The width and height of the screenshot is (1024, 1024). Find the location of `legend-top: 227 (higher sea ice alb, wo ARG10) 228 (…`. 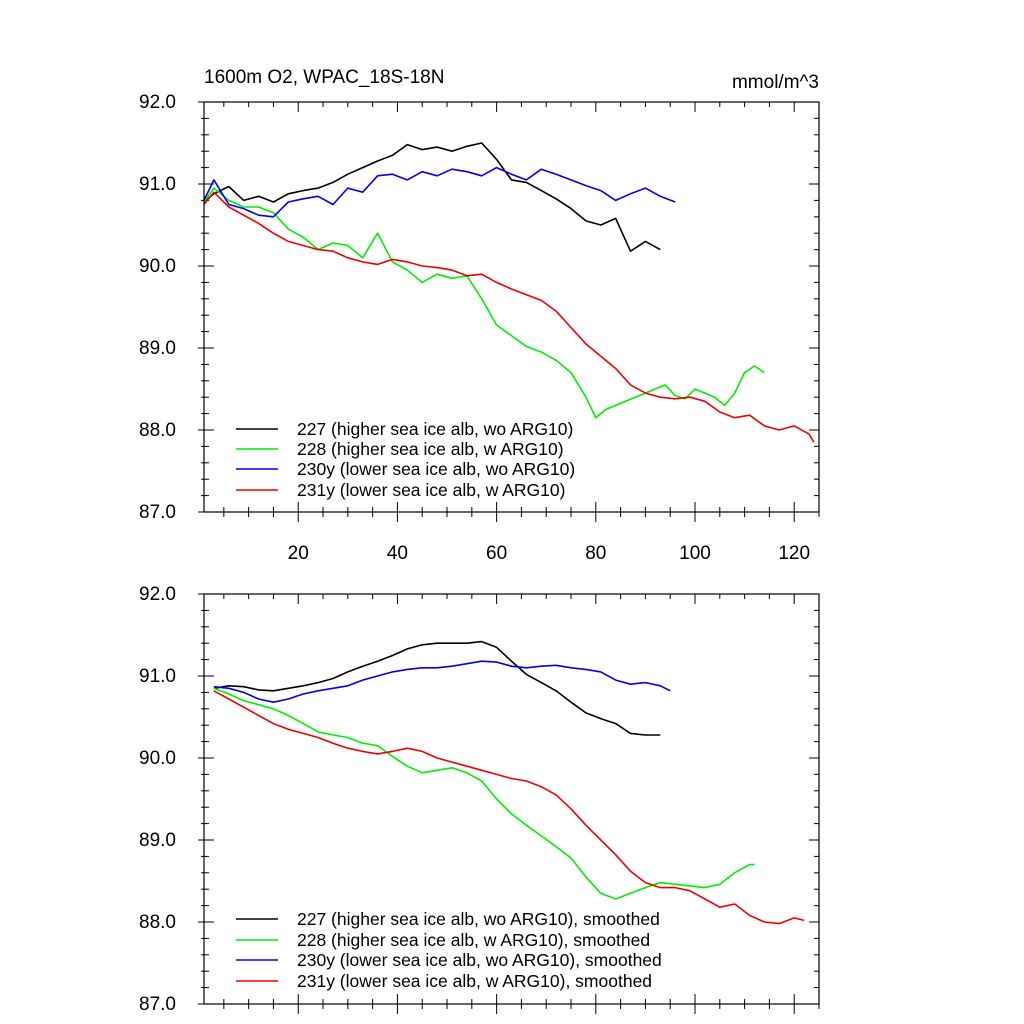

legend-top: 227 (higher sea ice alb, wo ARG10) 228 (… is located at coordinates (405, 459).